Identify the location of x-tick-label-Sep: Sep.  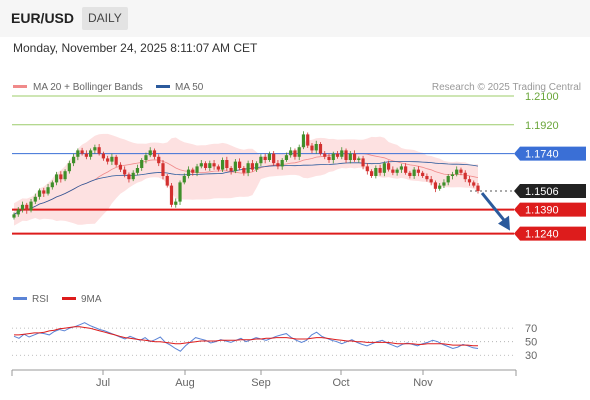
(261, 383).